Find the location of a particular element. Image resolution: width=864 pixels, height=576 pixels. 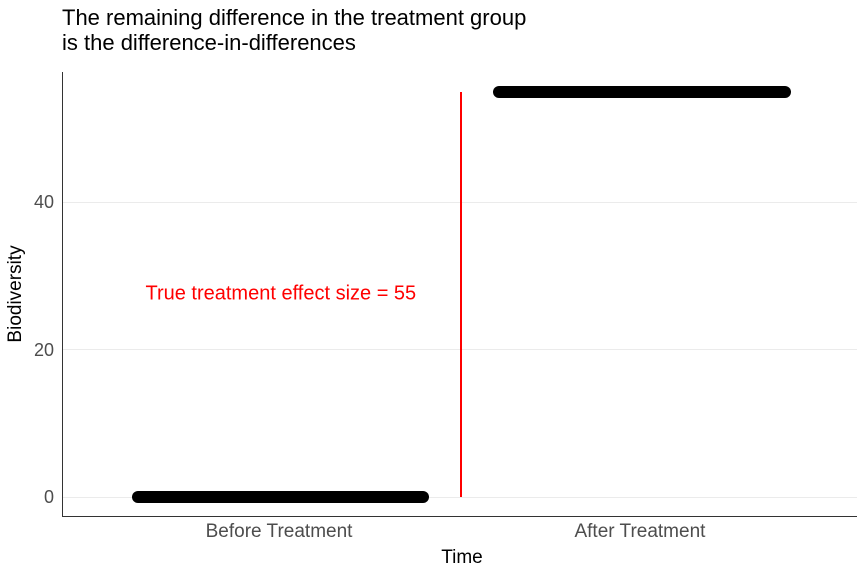

x-axis-title: Time is located at coordinates (462, 557).